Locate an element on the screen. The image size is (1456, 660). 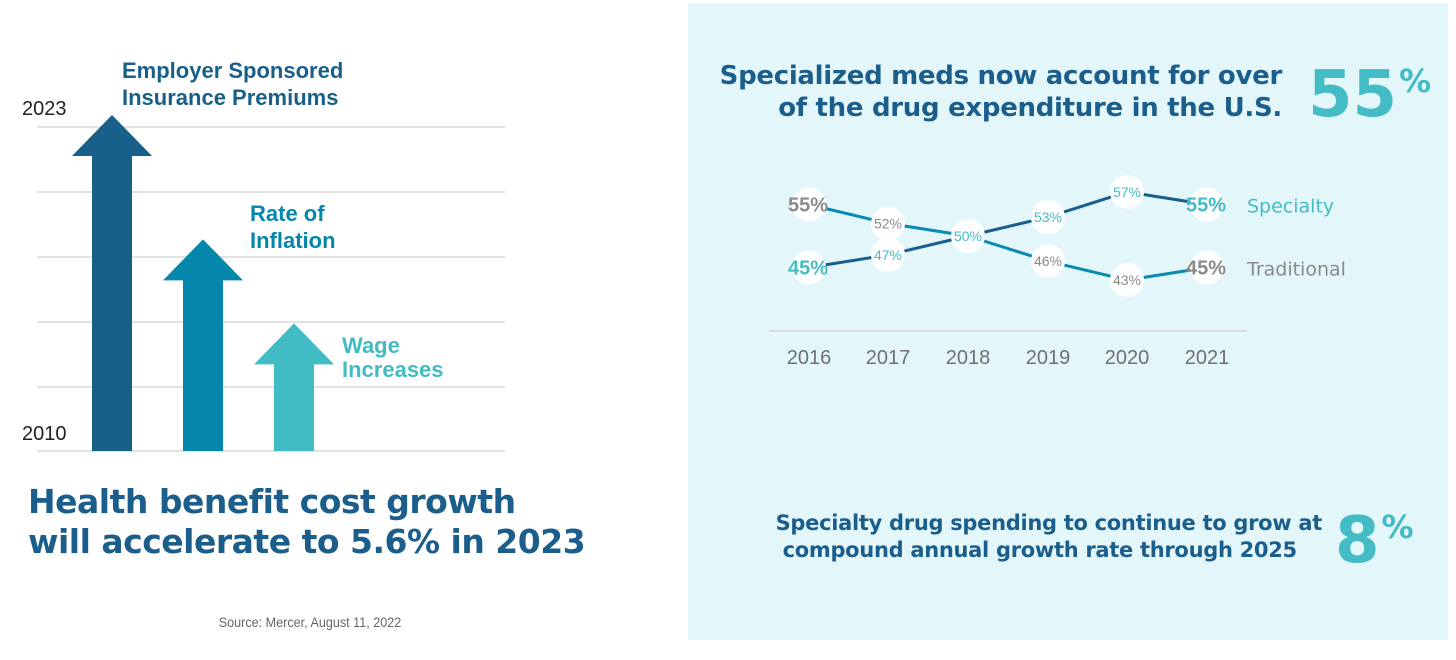
legend-traditional: Traditional is located at coordinates (1296, 270).